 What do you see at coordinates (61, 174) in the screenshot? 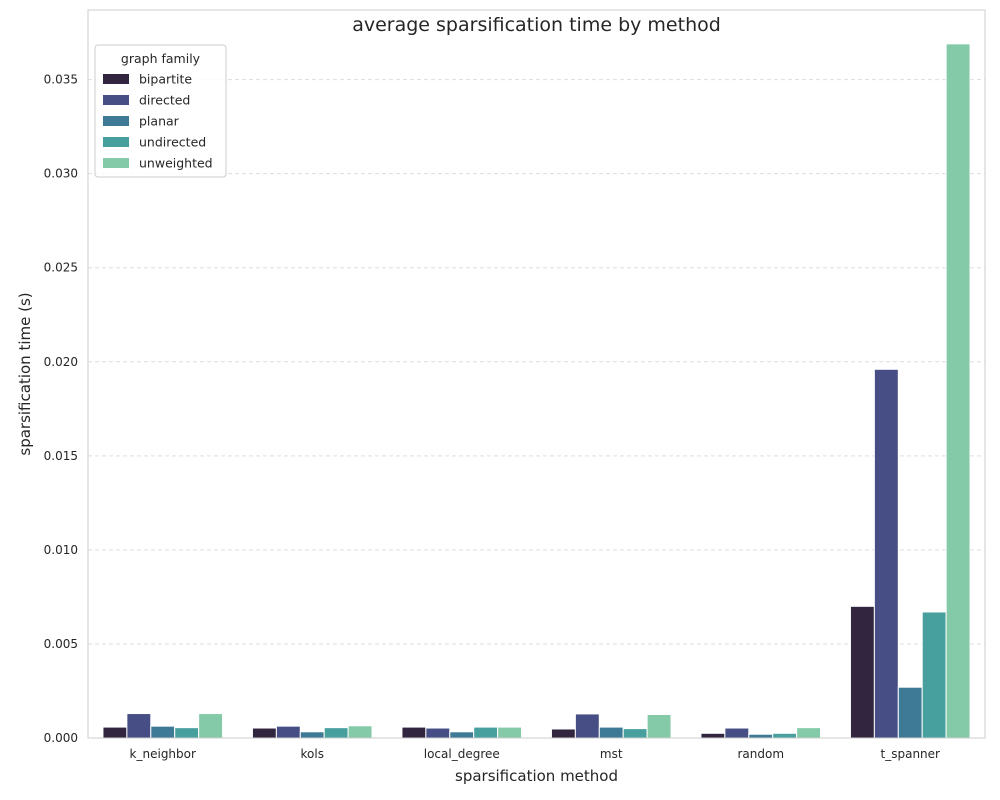
I see `y-tick-label: 0.030` at bounding box center [61, 174].